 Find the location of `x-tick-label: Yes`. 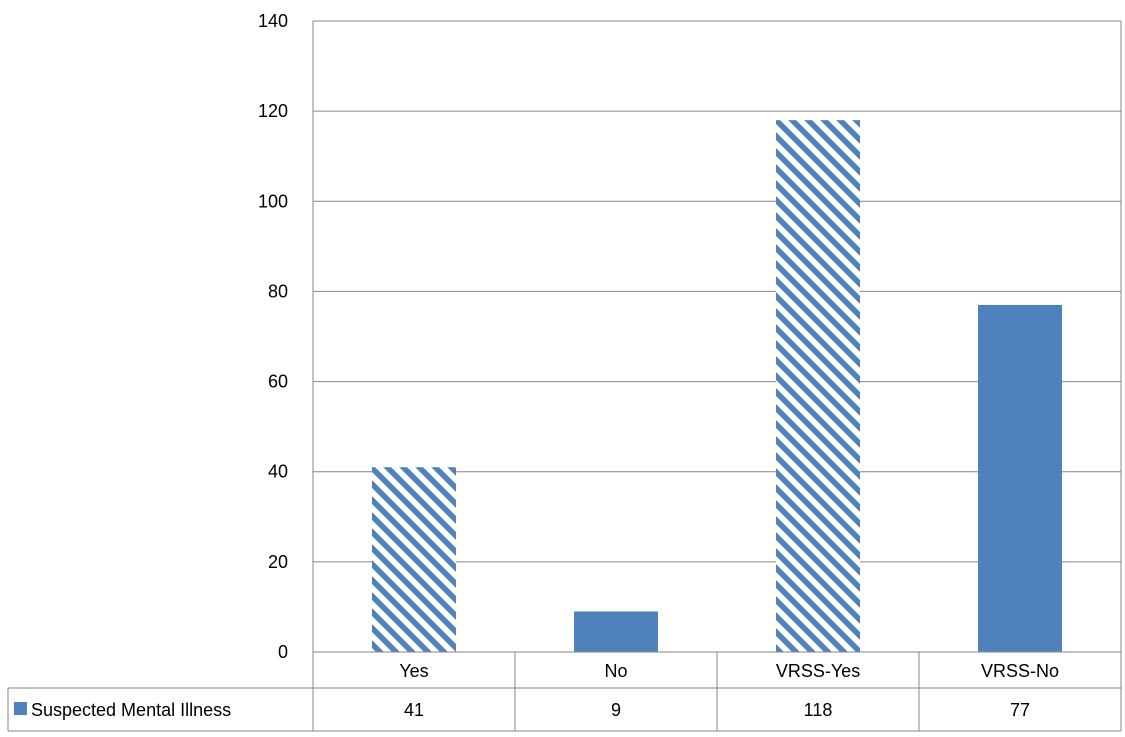

x-tick-label: Yes is located at coordinates (413, 671).